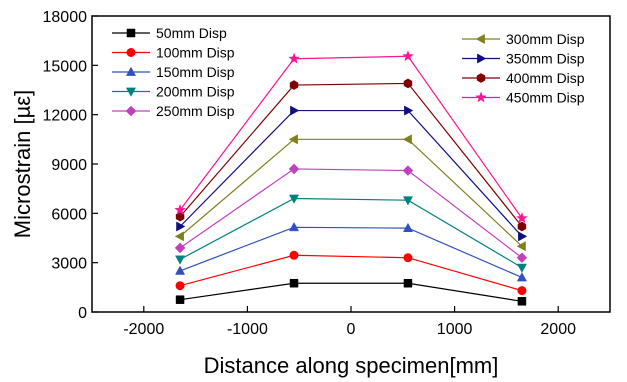  I want to click on legend-item: 150mm Disp, so click(173, 72).